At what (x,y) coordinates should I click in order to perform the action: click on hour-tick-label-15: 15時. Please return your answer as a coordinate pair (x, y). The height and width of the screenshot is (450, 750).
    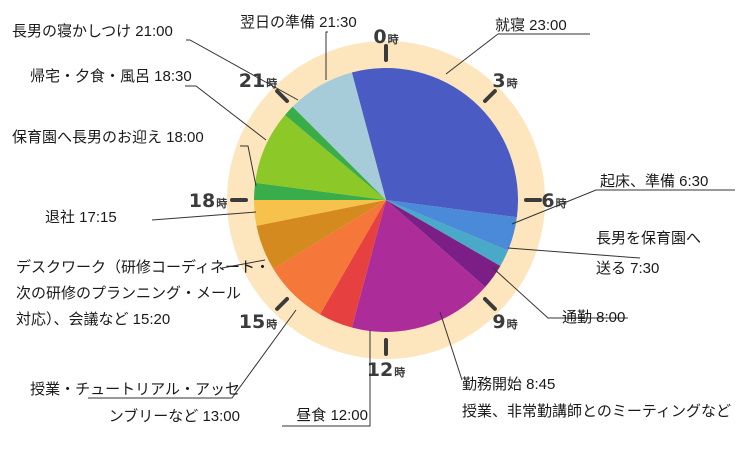
    Looking at the image, I should click on (258, 322).